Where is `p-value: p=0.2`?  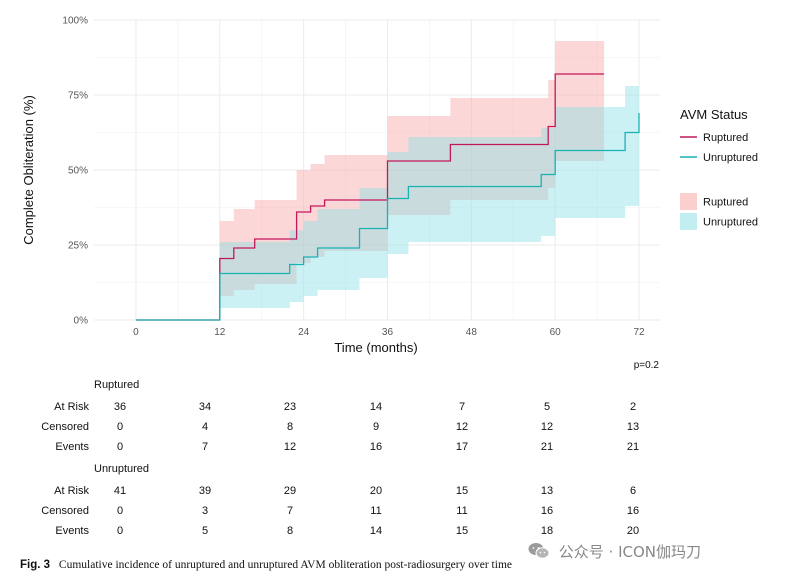
p-value: p=0.2 is located at coordinates (647, 365).